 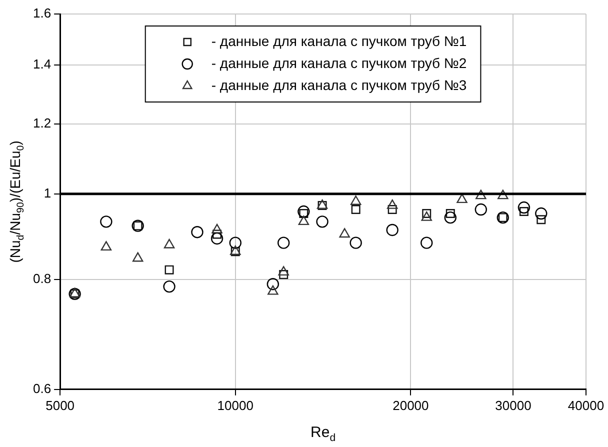 What do you see at coordinates (42, 13) in the screenshot?
I see `y-tick-label: 1.6` at bounding box center [42, 13].